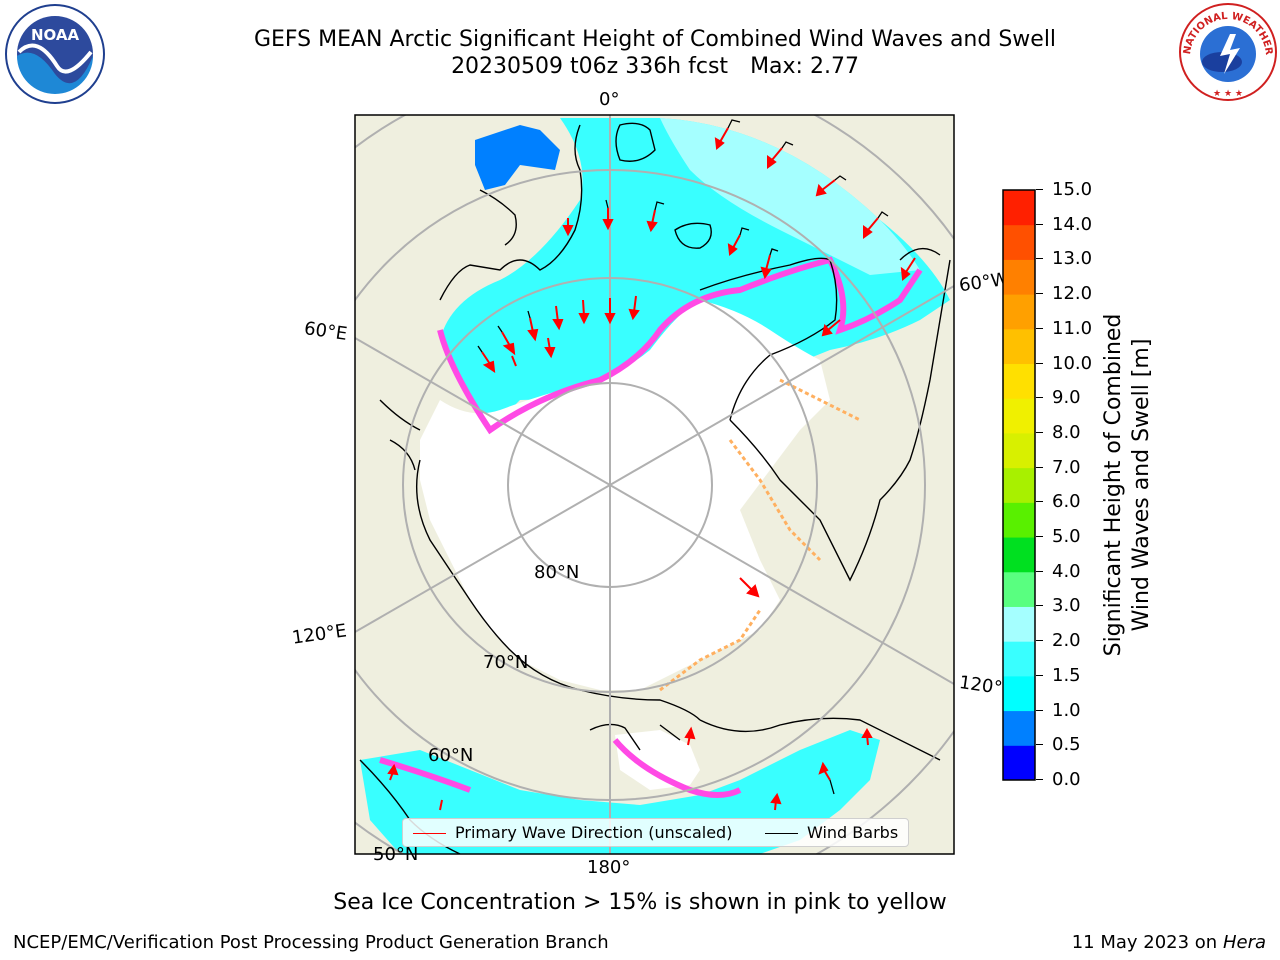  What do you see at coordinates (1066, 398) in the screenshot?
I see `colorbar-tick-label: 9.0` at bounding box center [1066, 398].